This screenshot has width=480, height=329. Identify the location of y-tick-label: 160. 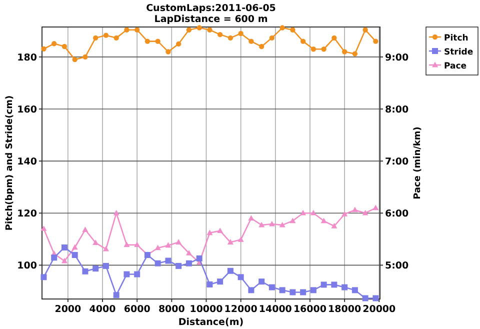
(27, 110).